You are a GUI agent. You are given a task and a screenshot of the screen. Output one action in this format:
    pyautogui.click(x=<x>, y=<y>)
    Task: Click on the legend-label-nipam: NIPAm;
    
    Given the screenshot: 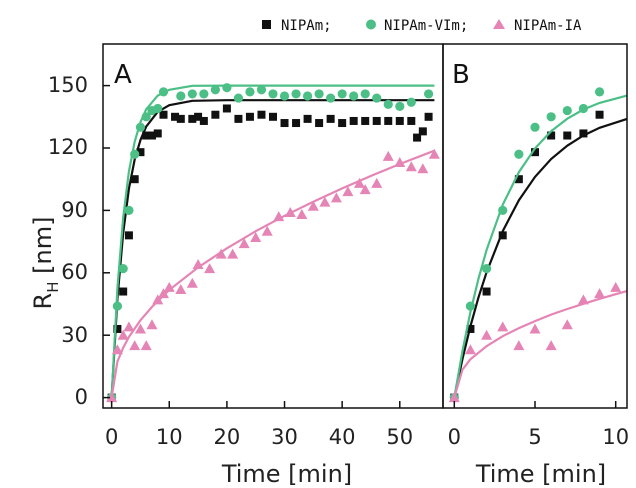 What is the action you would take?
    pyautogui.click(x=306, y=26)
    